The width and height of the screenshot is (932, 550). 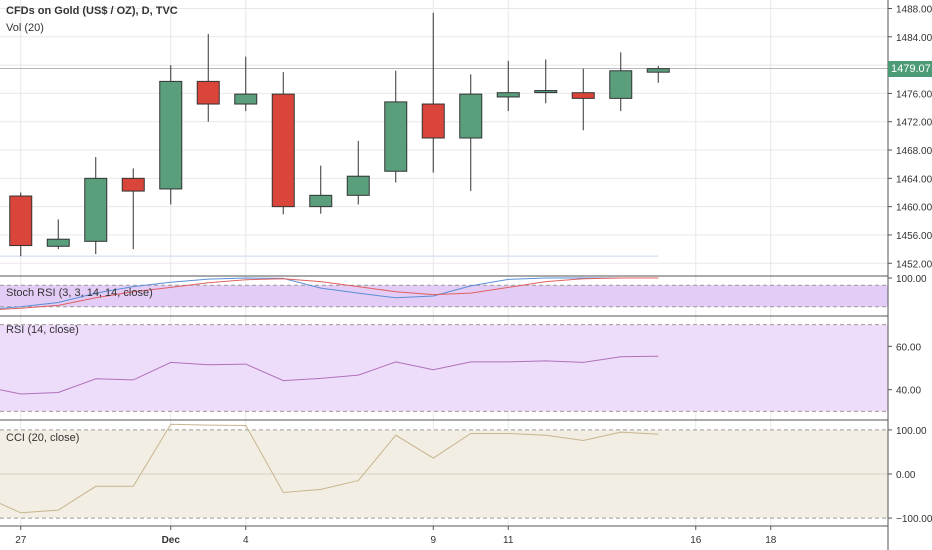 I want to click on volume-label: Vol (20), so click(x=25, y=28).